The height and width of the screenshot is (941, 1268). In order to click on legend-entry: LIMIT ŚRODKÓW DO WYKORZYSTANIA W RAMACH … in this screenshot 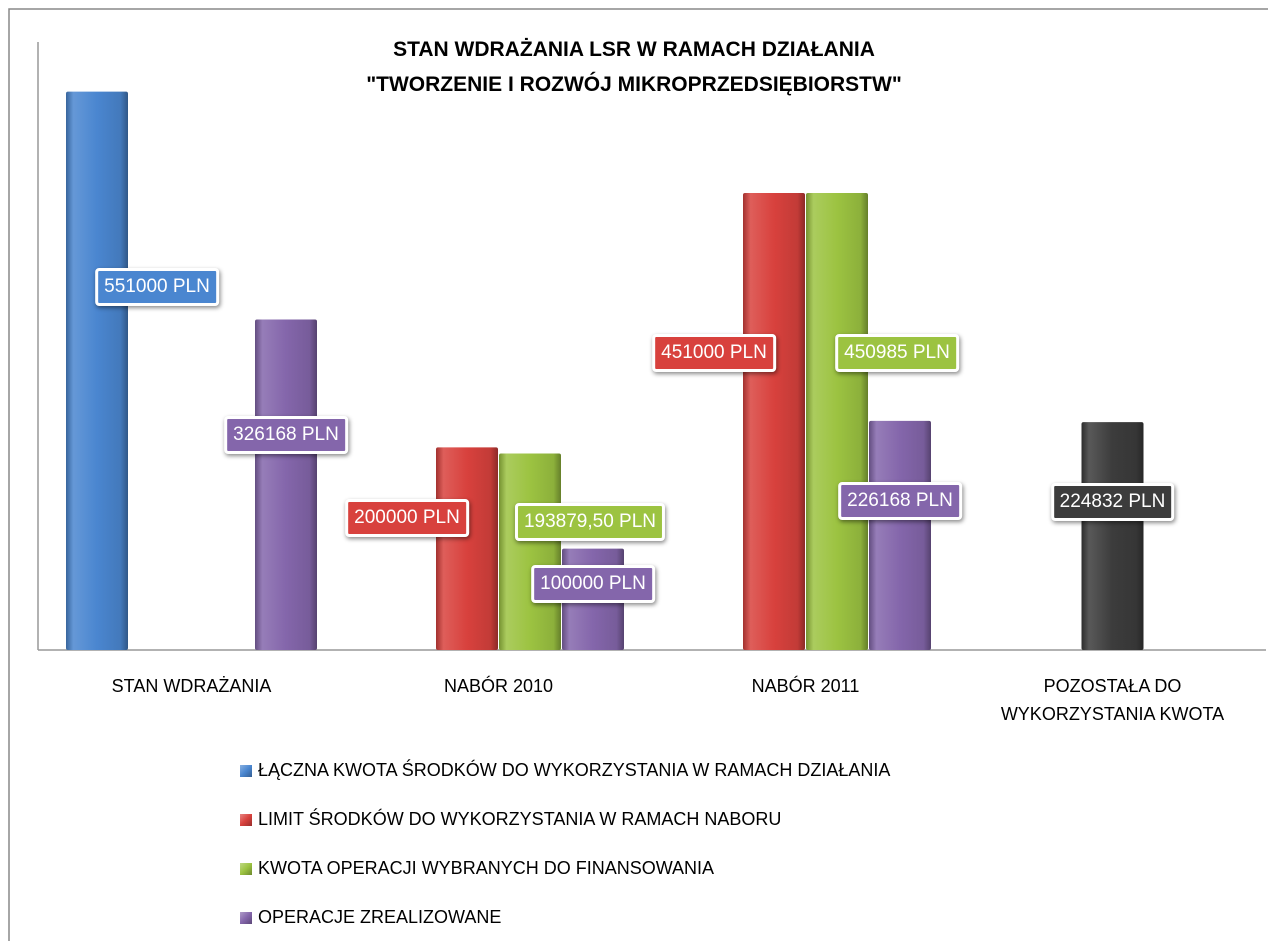, I will do `click(510, 819)`.